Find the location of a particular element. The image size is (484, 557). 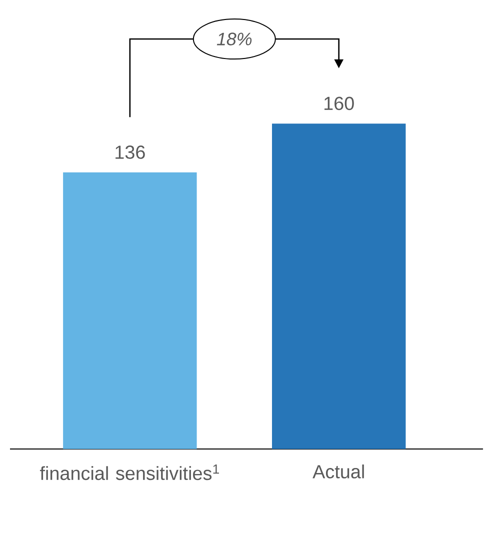

x-tick-label: Actual is located at coordinates (338, 471).